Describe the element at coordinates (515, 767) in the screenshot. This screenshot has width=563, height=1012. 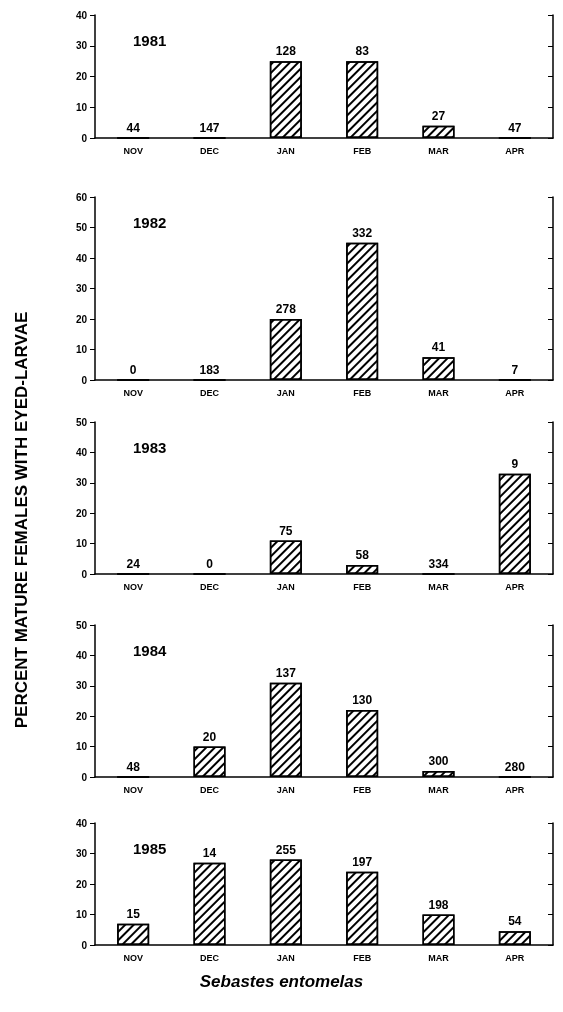
I see `annotation: 280` at that location.